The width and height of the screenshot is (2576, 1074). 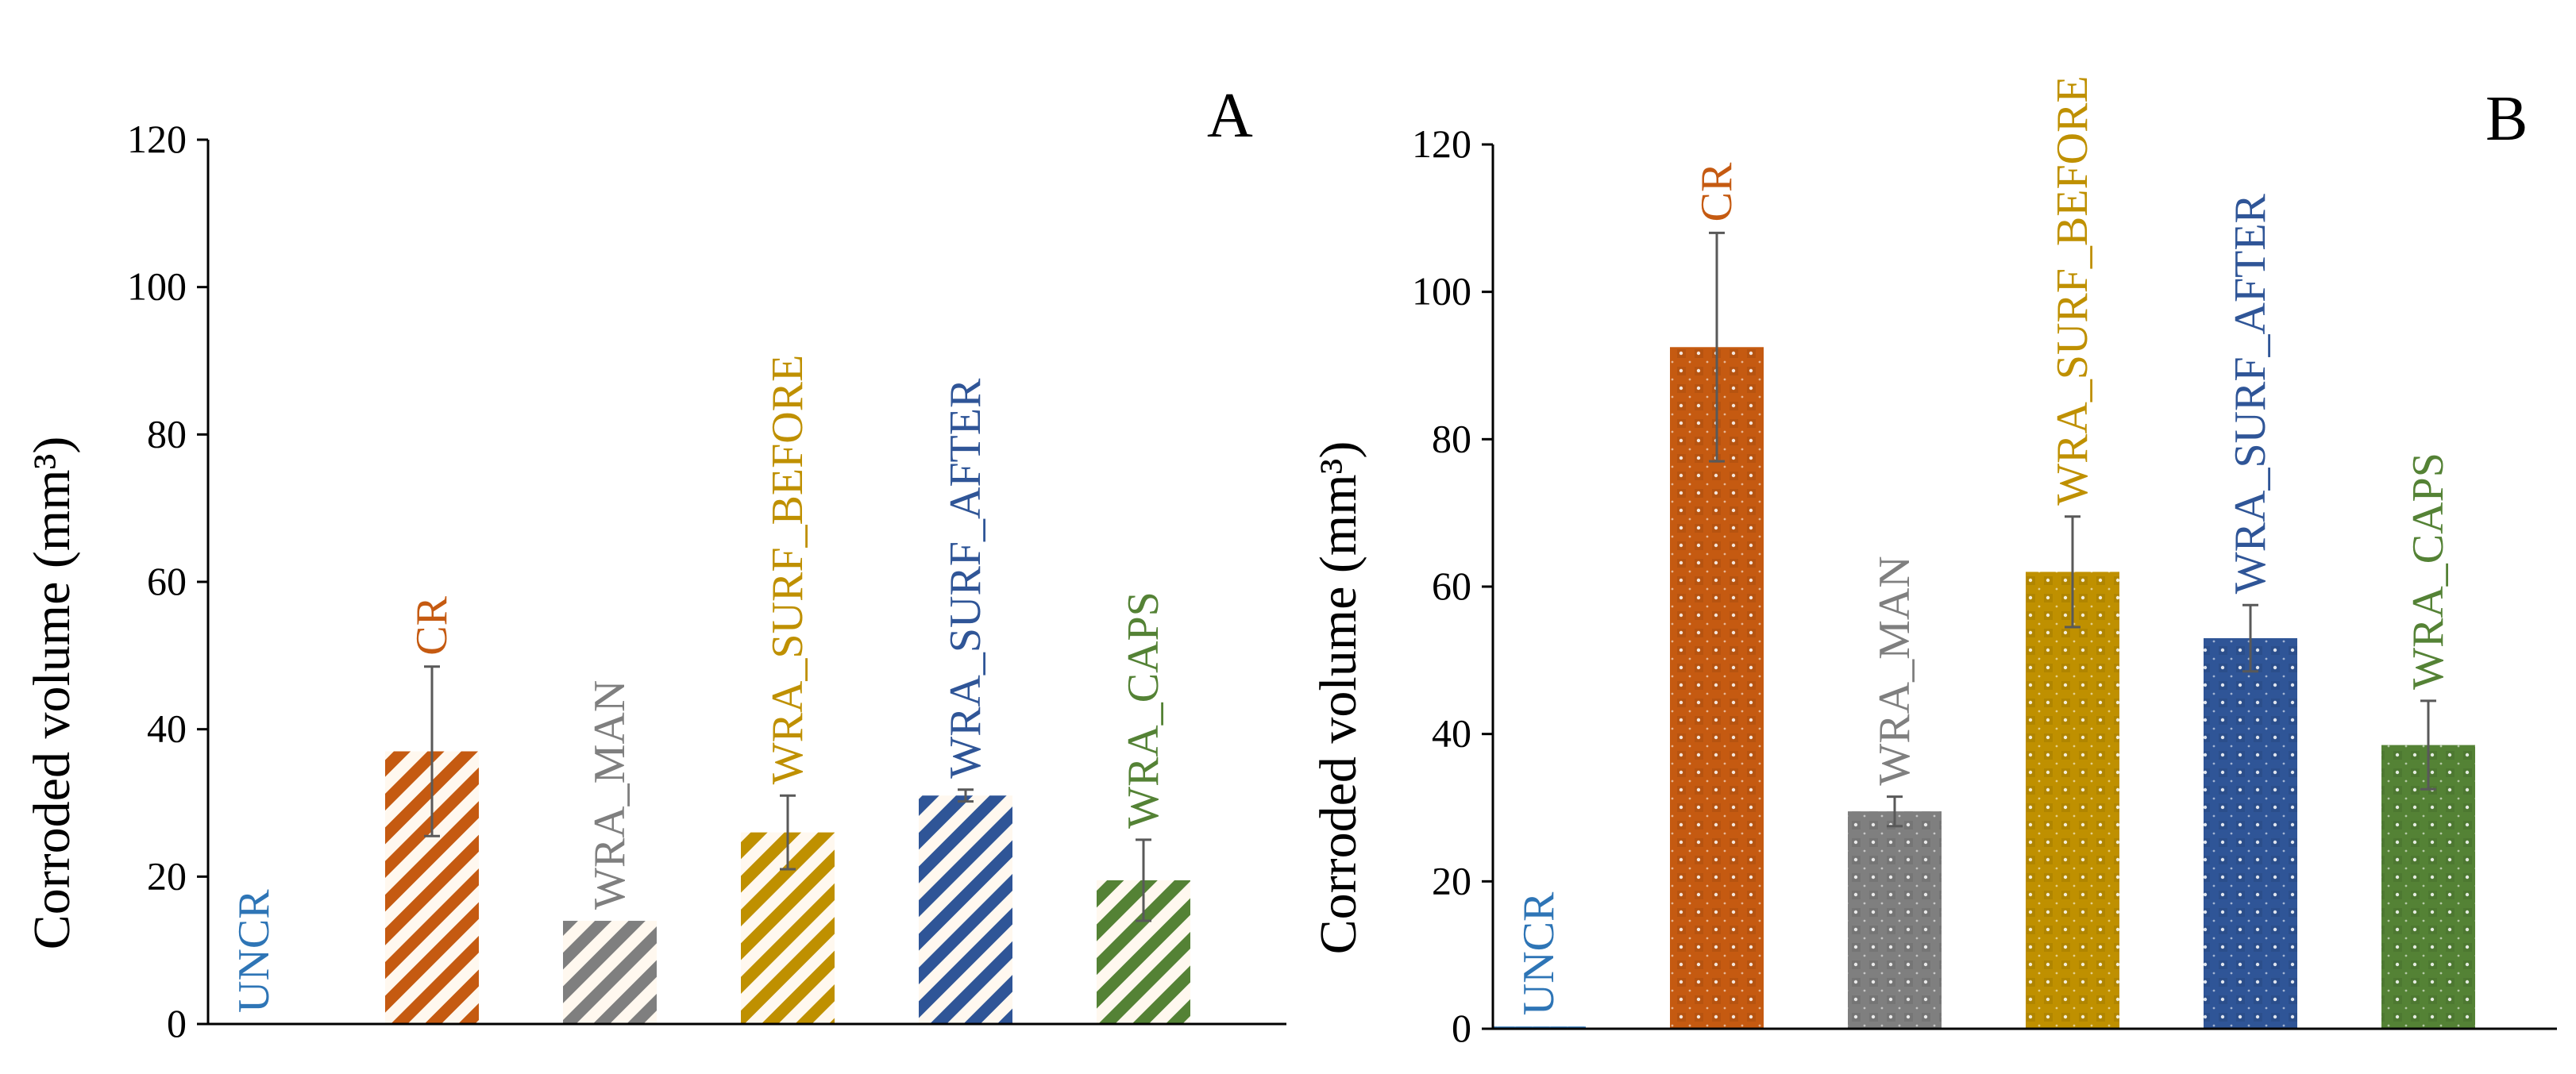 I want to click on panel-a-bars, so click(x=787, y=888).